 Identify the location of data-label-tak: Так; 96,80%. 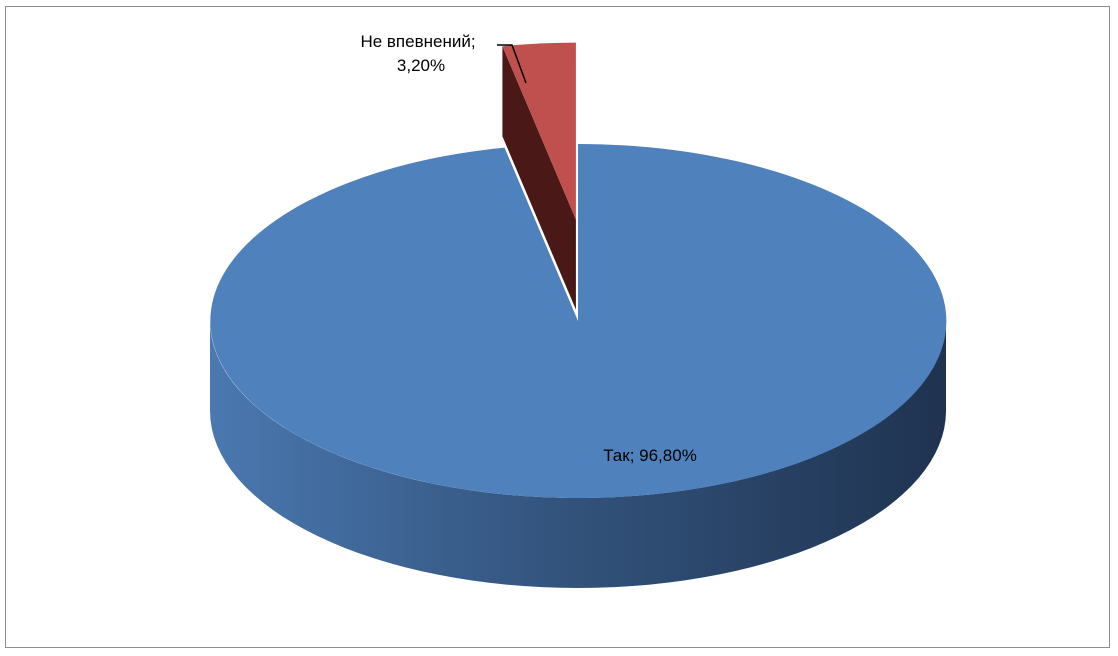
(650, 455).